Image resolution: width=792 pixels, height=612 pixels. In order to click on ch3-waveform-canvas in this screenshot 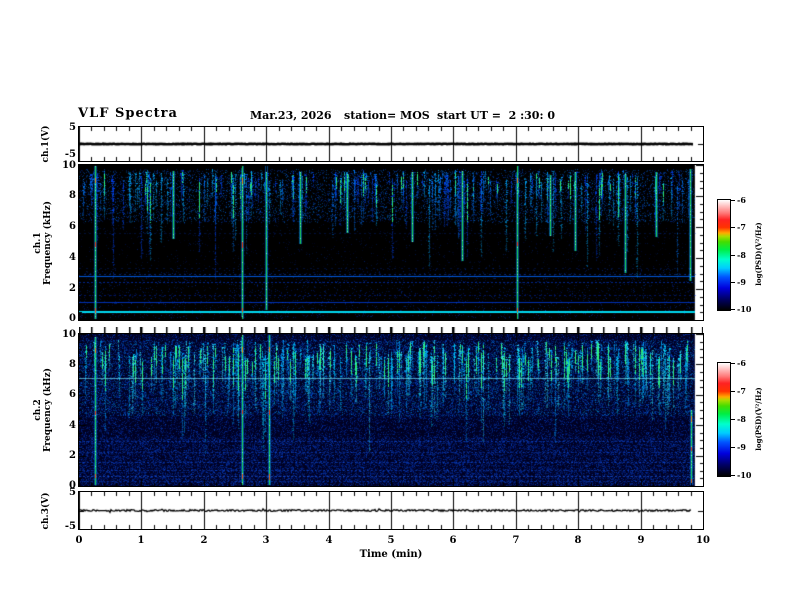, I will do `click(391, 510)`.